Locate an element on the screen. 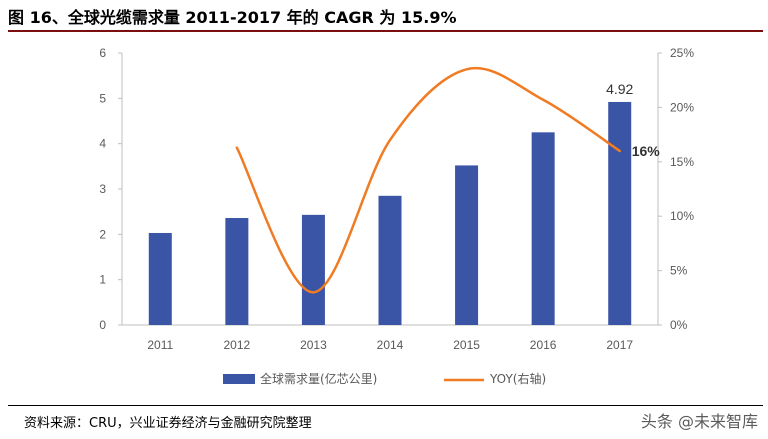 This screenshot has height=439, width=768. x-tick-label: 2012 is located at coordinates (237, 345).